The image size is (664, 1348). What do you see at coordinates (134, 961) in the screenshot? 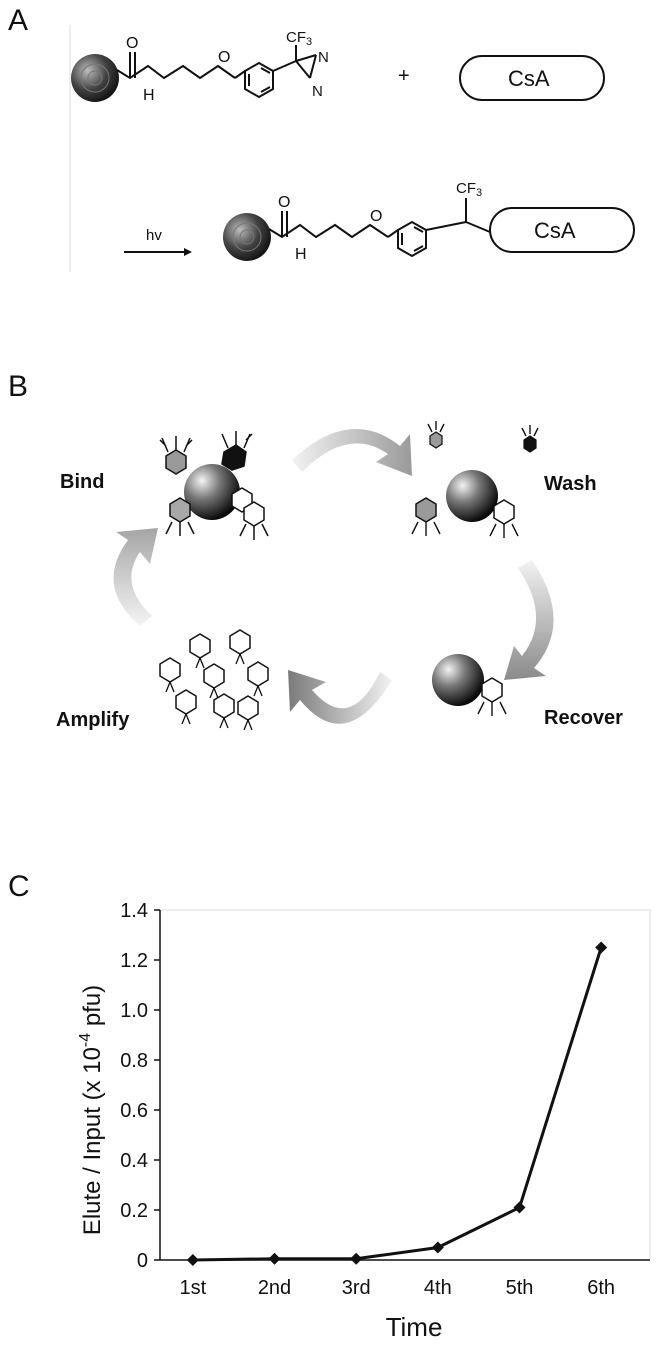
I see `y-tick-label: 1.2` at bounding box center [134, 961].